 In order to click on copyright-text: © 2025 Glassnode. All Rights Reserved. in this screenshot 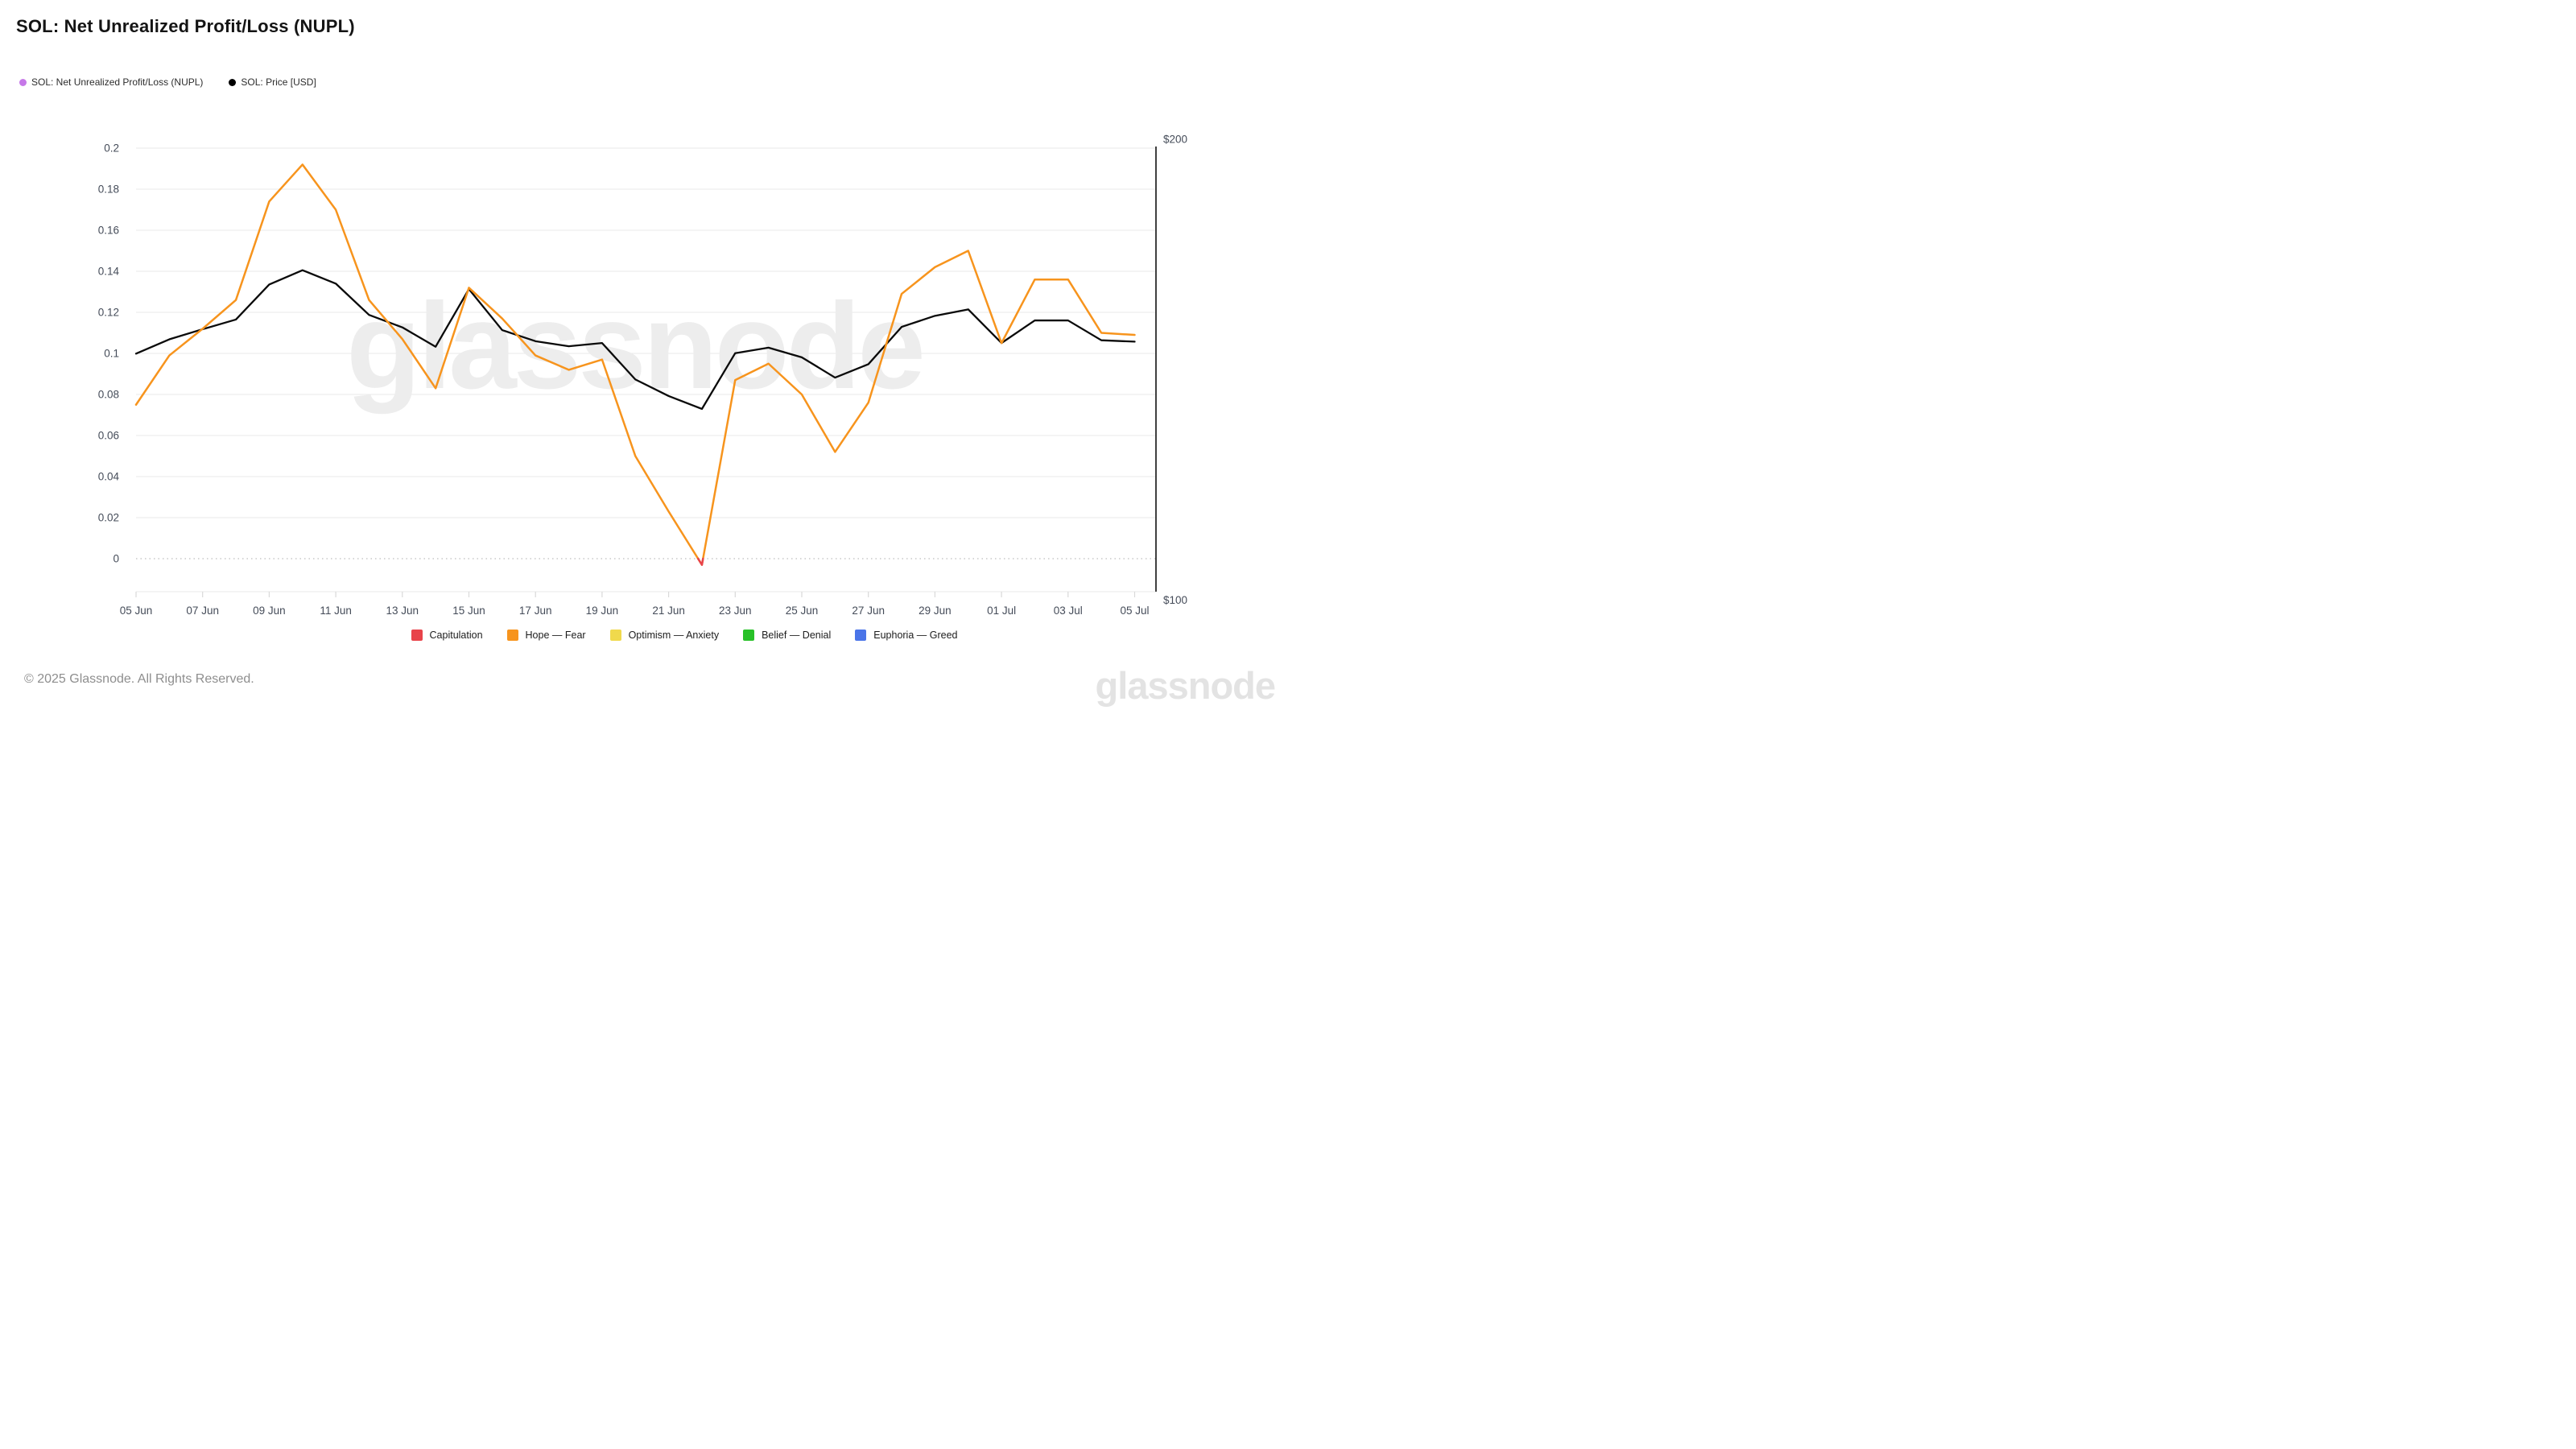, I will do `click(139, 679)`.